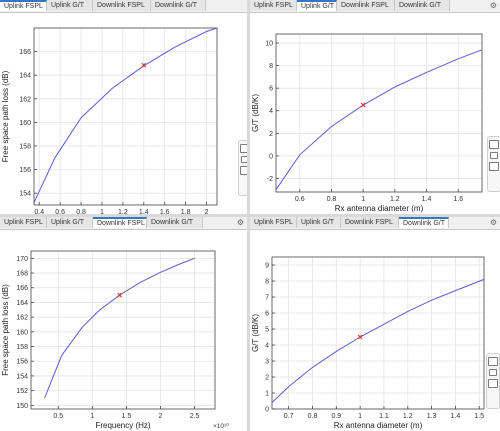  I want to click on y-tick-label: 168, so click(22, 274).